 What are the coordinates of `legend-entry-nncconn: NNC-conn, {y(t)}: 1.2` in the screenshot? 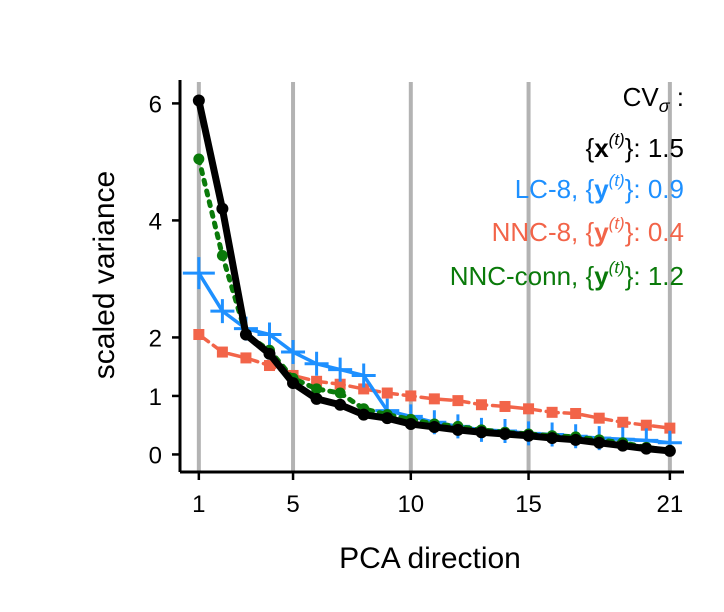 It's located at (567, 274).